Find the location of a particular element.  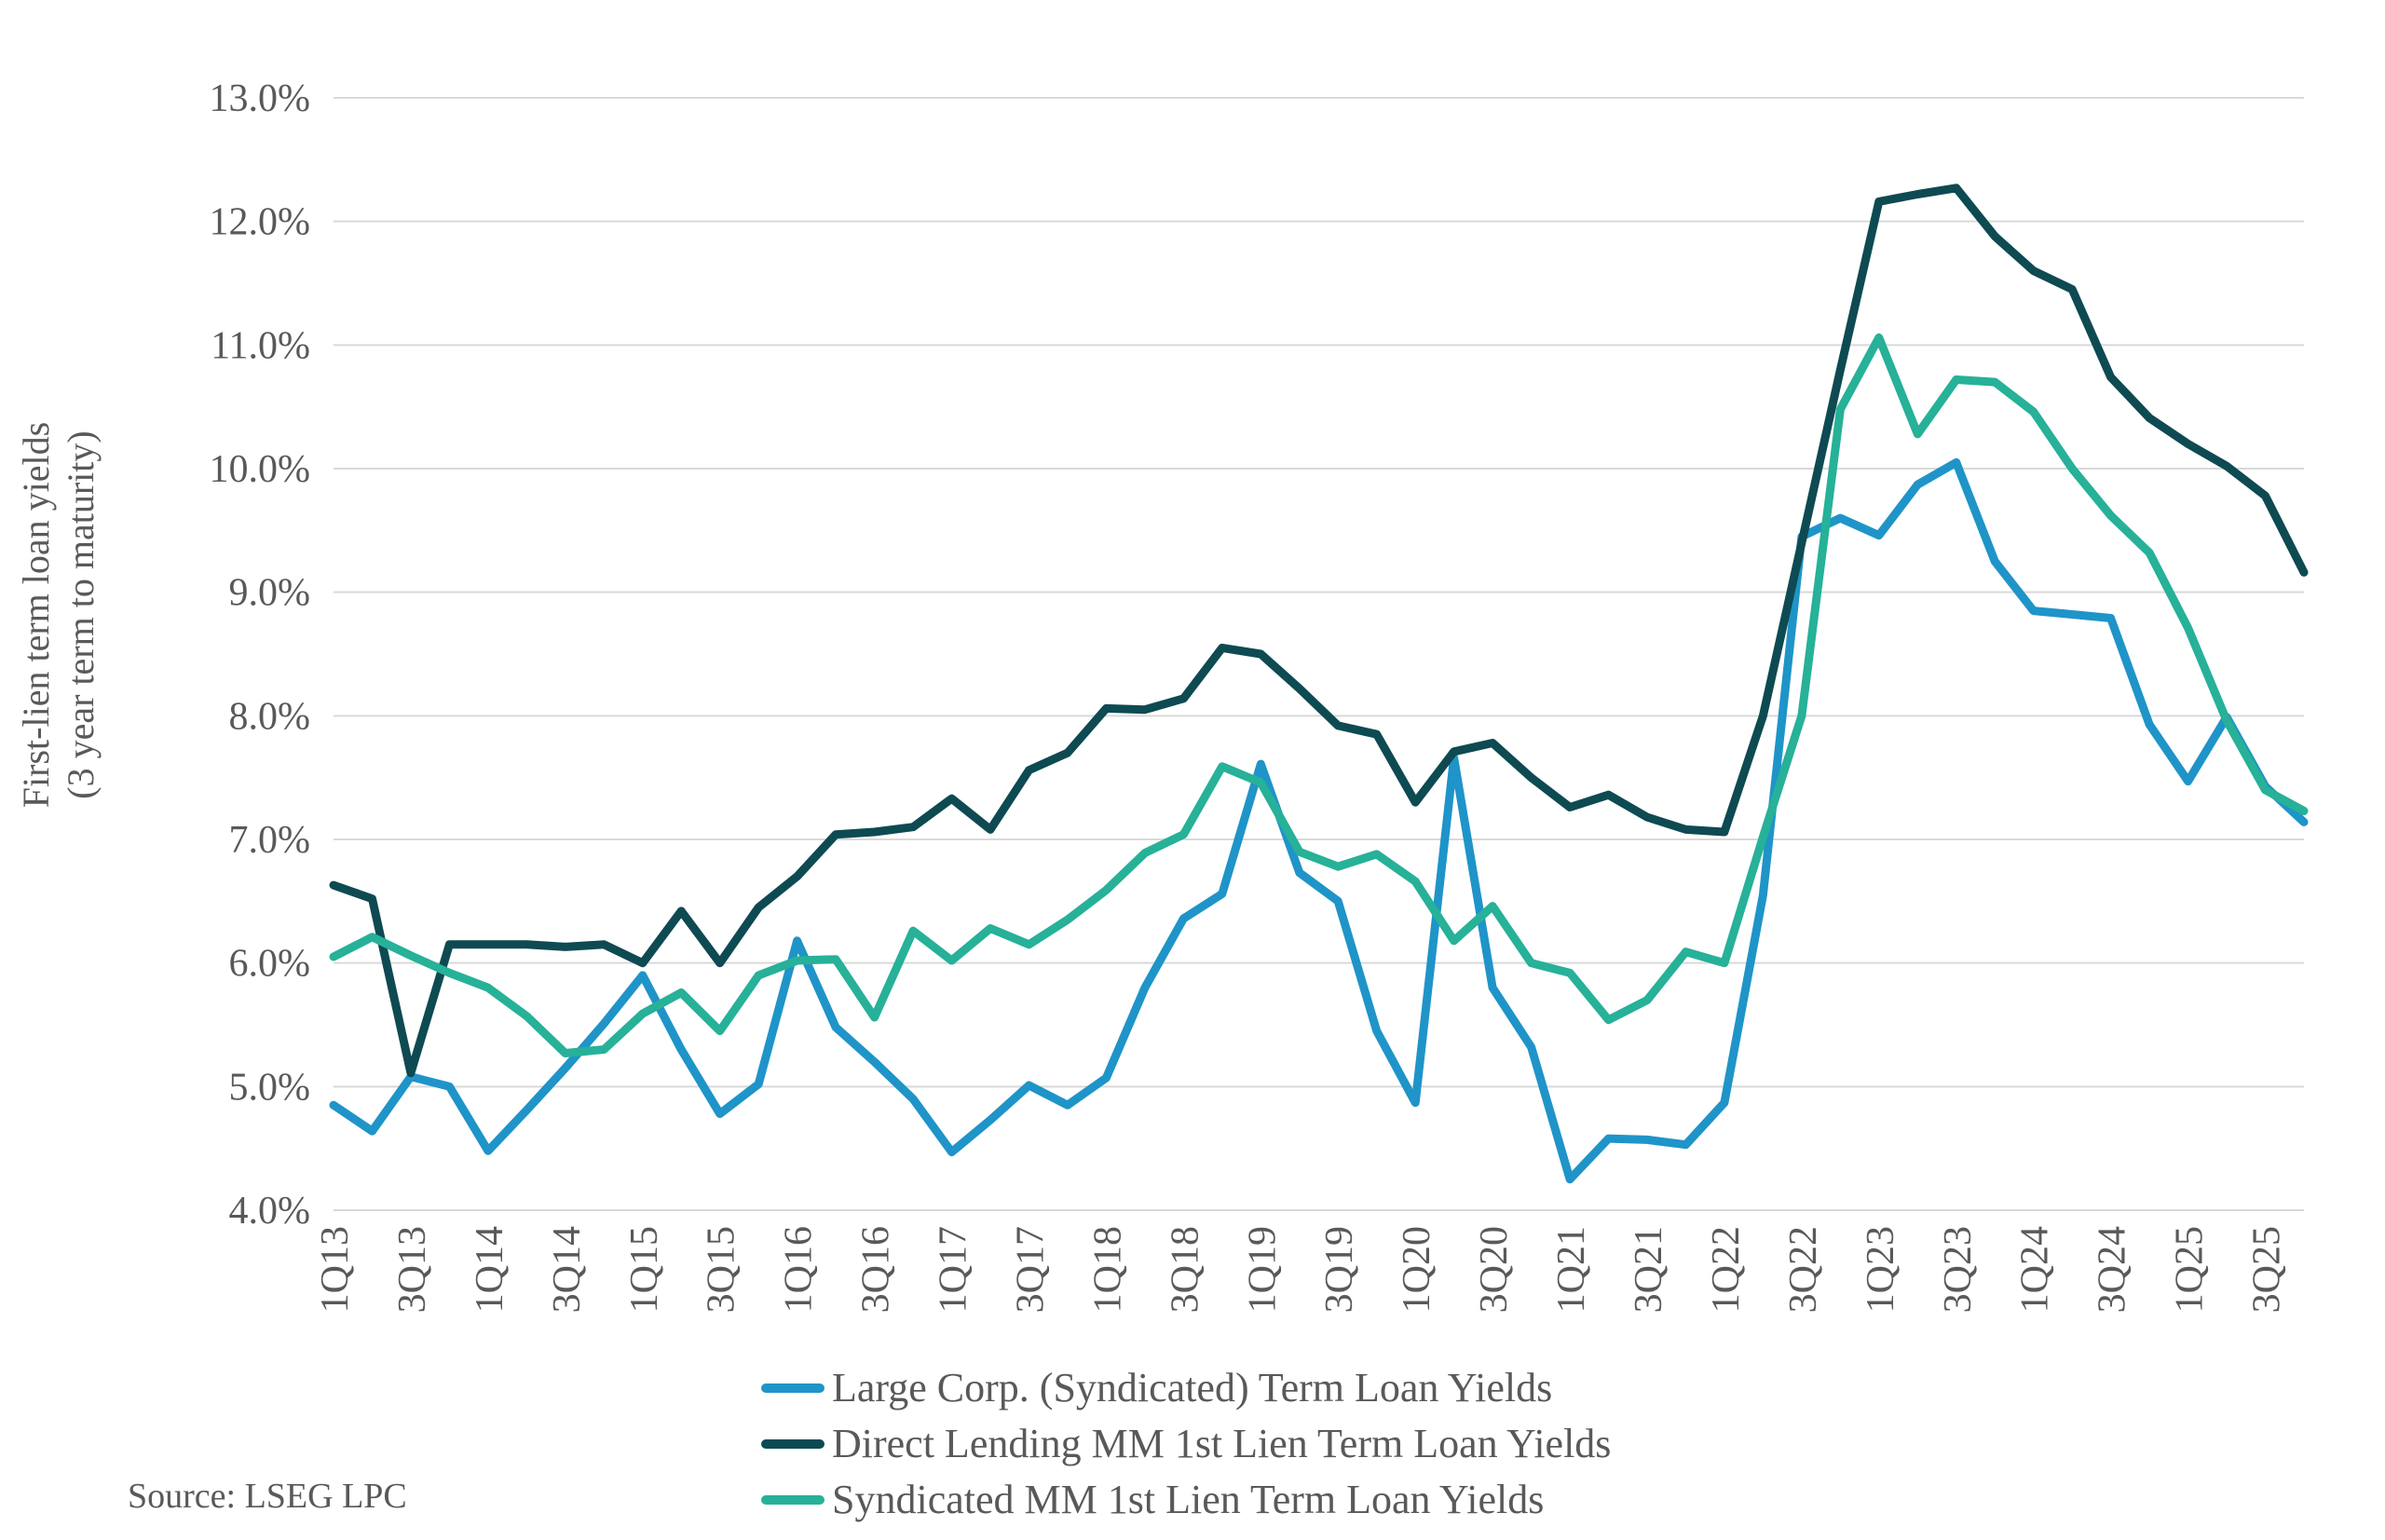

x-tick-label-1Q19: 1Q19 is located at coordinates (1262, 1269).